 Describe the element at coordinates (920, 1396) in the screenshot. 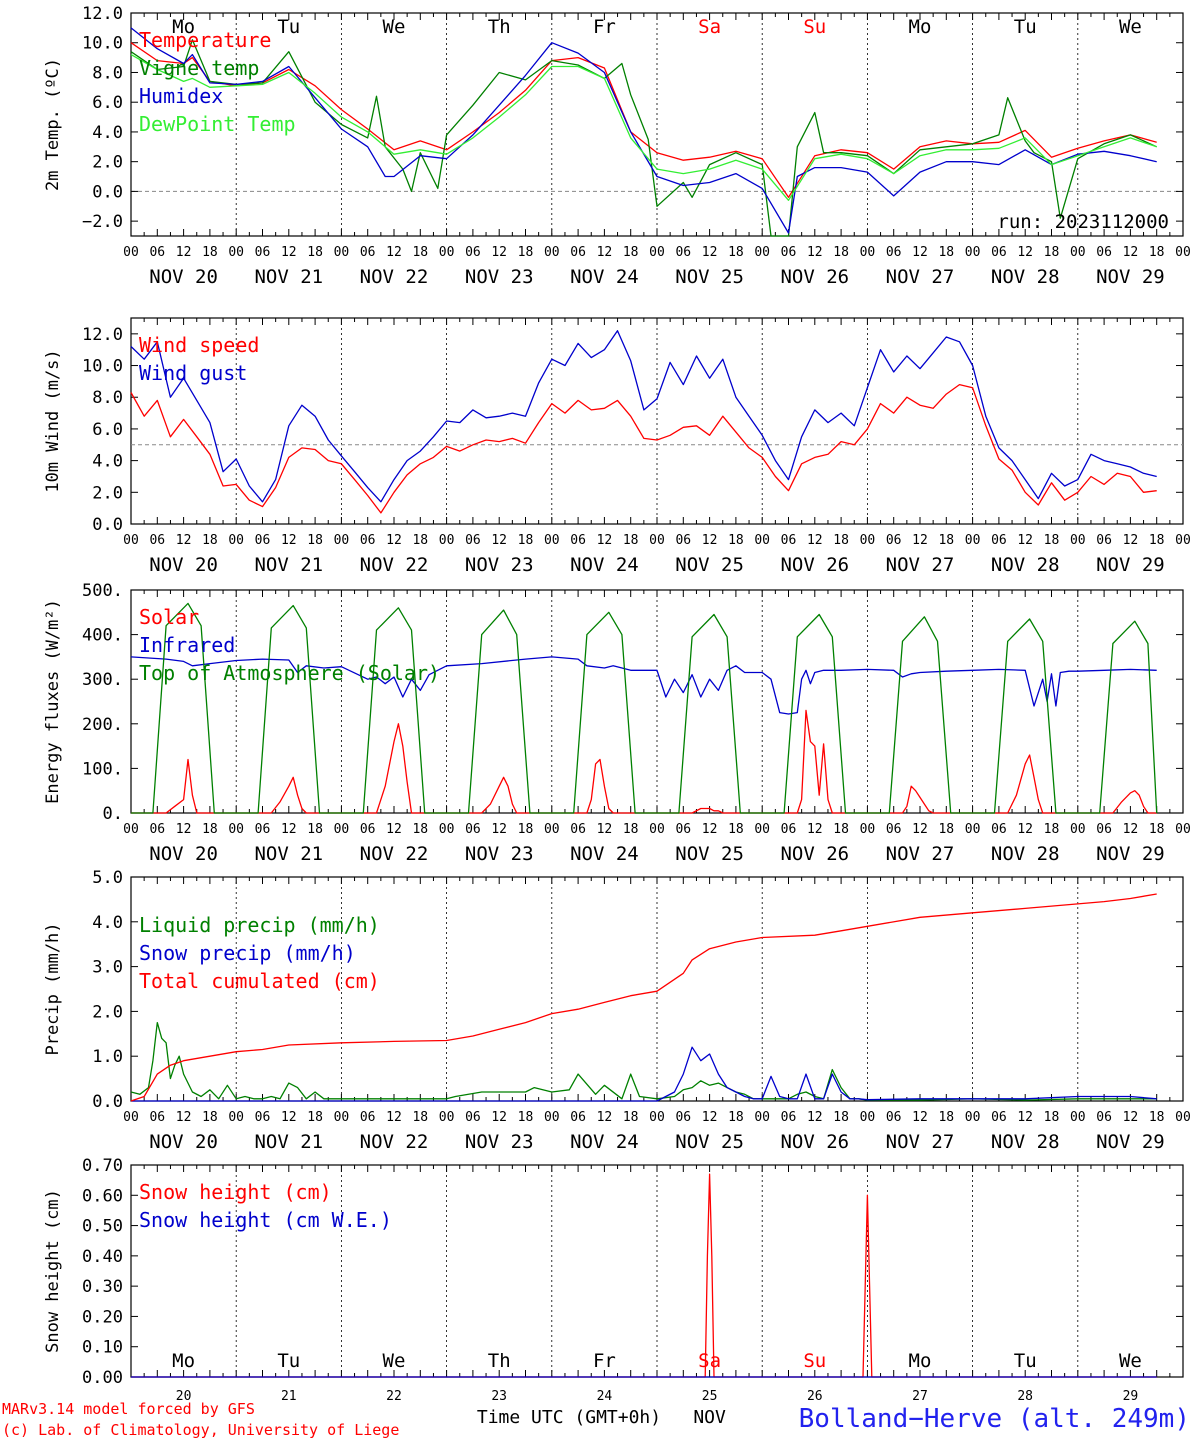

I see `day-number: 27` at that location.